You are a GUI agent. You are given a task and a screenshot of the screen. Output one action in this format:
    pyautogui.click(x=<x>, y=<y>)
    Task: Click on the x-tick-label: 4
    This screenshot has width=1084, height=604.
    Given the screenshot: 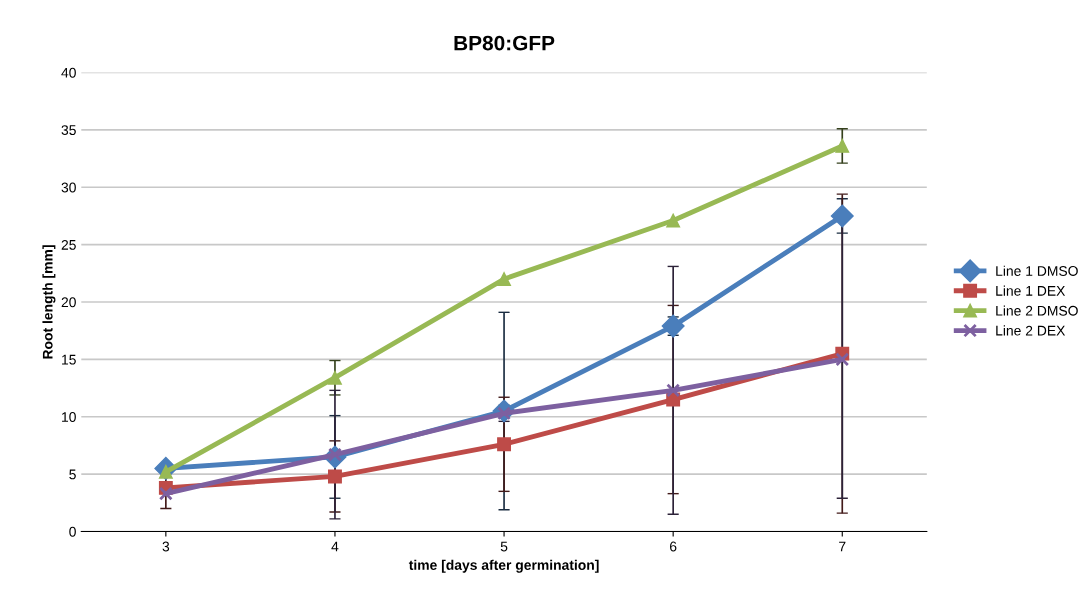 What is the action you would take?
    pyautogui.click(x=335, y=546)
    